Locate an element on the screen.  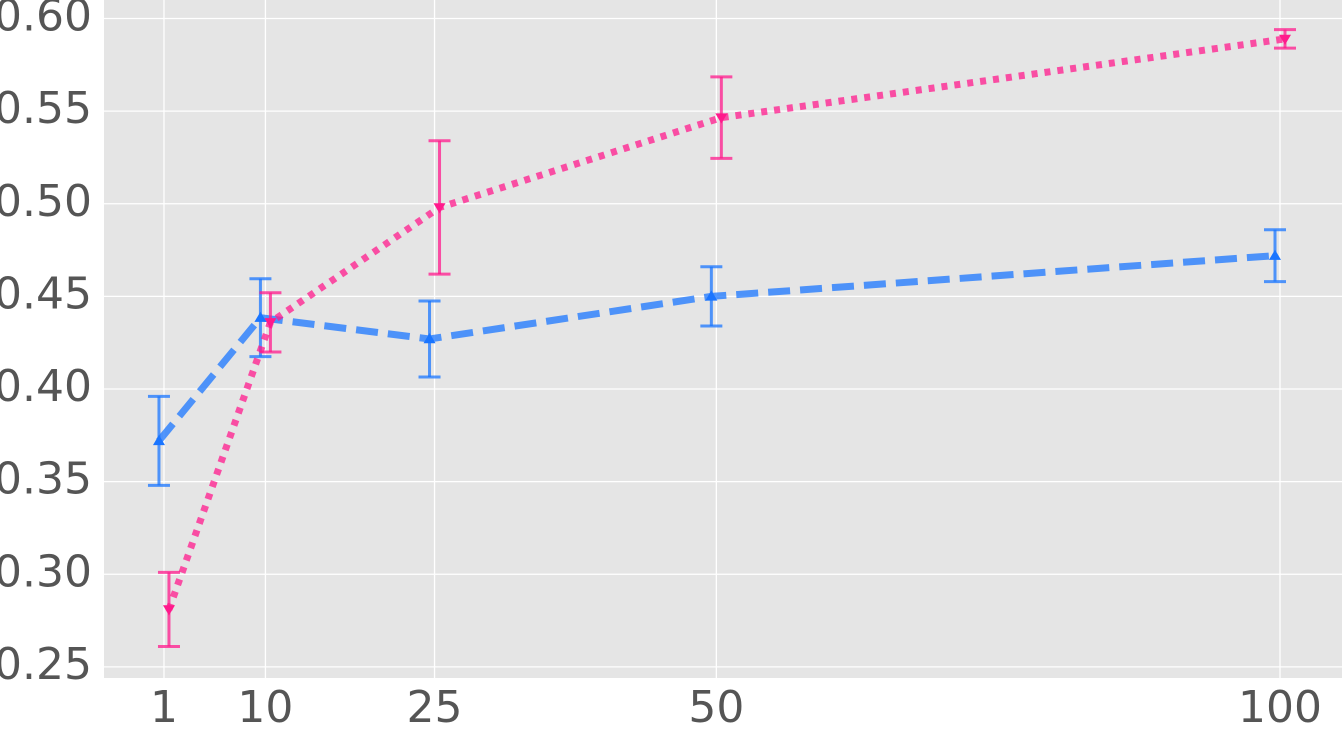
x-tick-label: 1 is located at coordinates (164, 706).